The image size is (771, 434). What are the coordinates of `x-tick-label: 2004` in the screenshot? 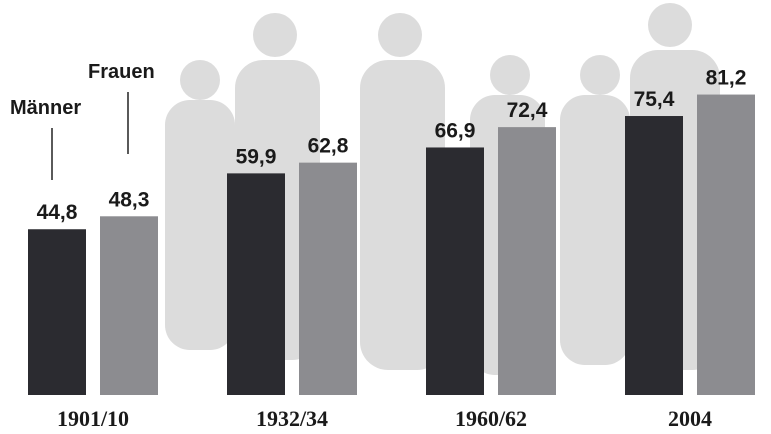 It's located at (690, 418).